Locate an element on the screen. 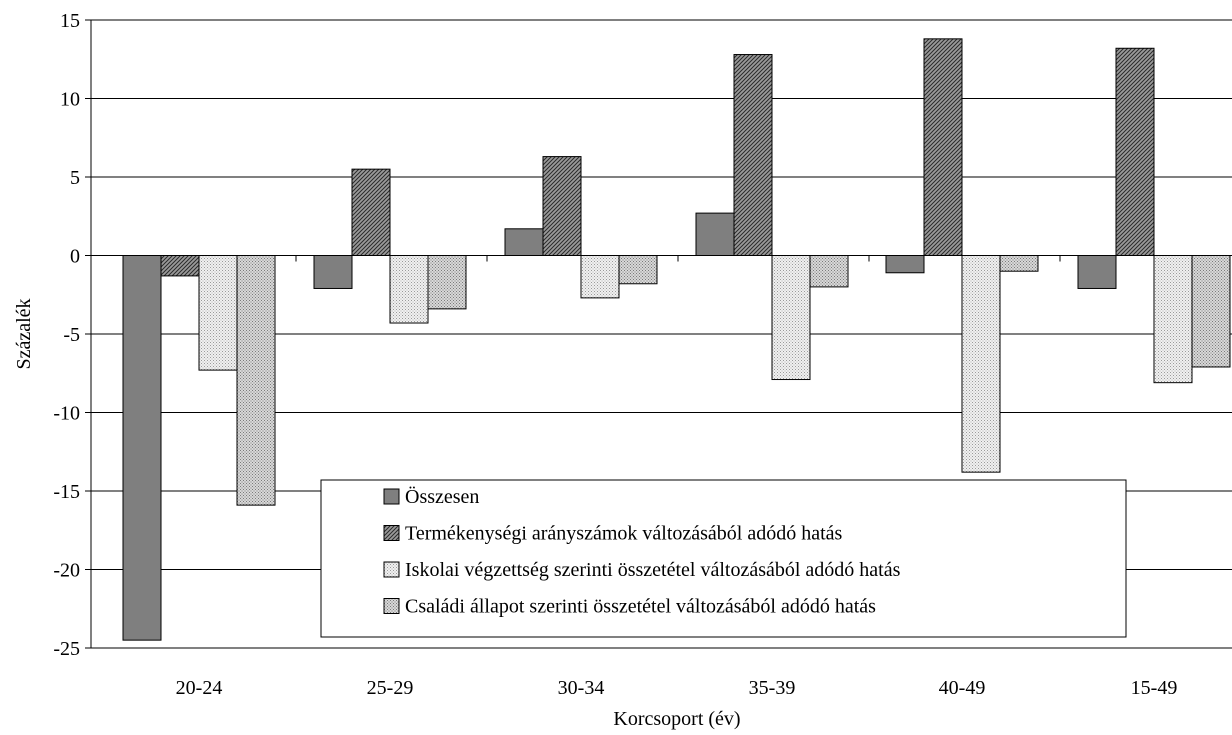 This screenshot has width=1232, height=735. y-tick-label: 0 is located at coordinates (75, 257).